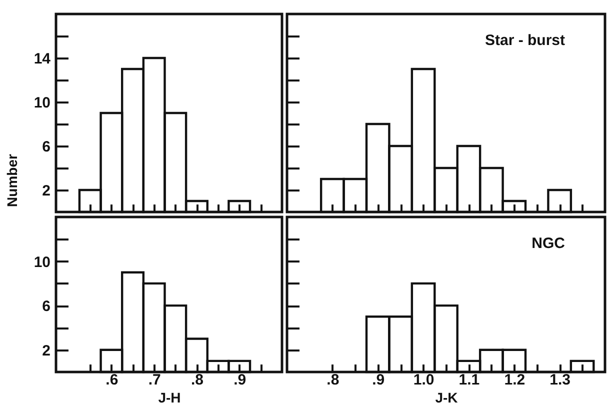 The width and height of the screenshot is (614, 419). I want to click on x-tick-label: 1.0, so click(423, 380).